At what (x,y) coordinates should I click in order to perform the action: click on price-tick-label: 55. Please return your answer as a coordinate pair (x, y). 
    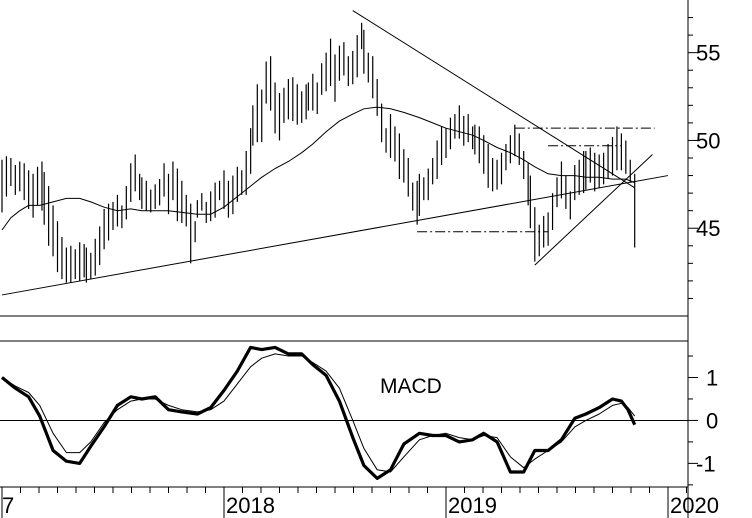
    Looking at the image, I should click on (708, 53).